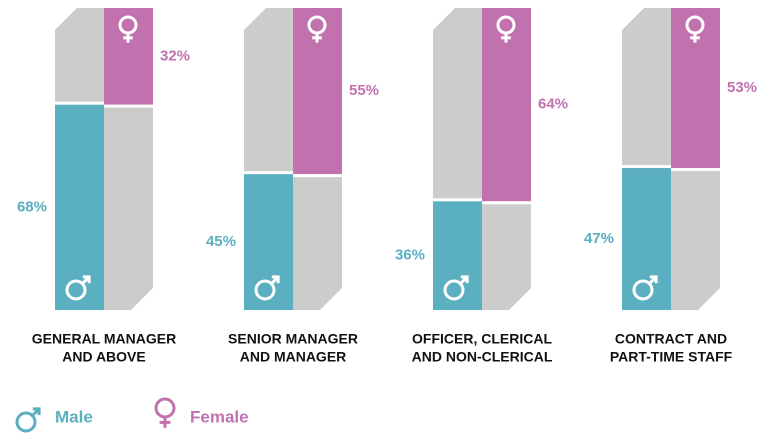  Describe the element at coordinates (671, 357) in the screenshot. I see `category-label: PART-TIME STAFF` at that location.